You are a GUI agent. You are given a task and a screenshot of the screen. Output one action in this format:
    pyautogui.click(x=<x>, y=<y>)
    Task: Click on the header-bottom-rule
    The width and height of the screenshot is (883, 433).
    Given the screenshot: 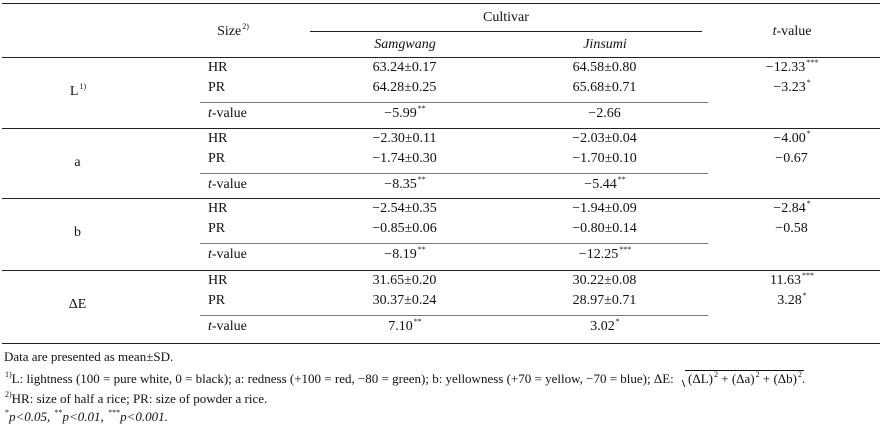 What is the action you would take?
    pyautogui.click(x=441, y=57)
    